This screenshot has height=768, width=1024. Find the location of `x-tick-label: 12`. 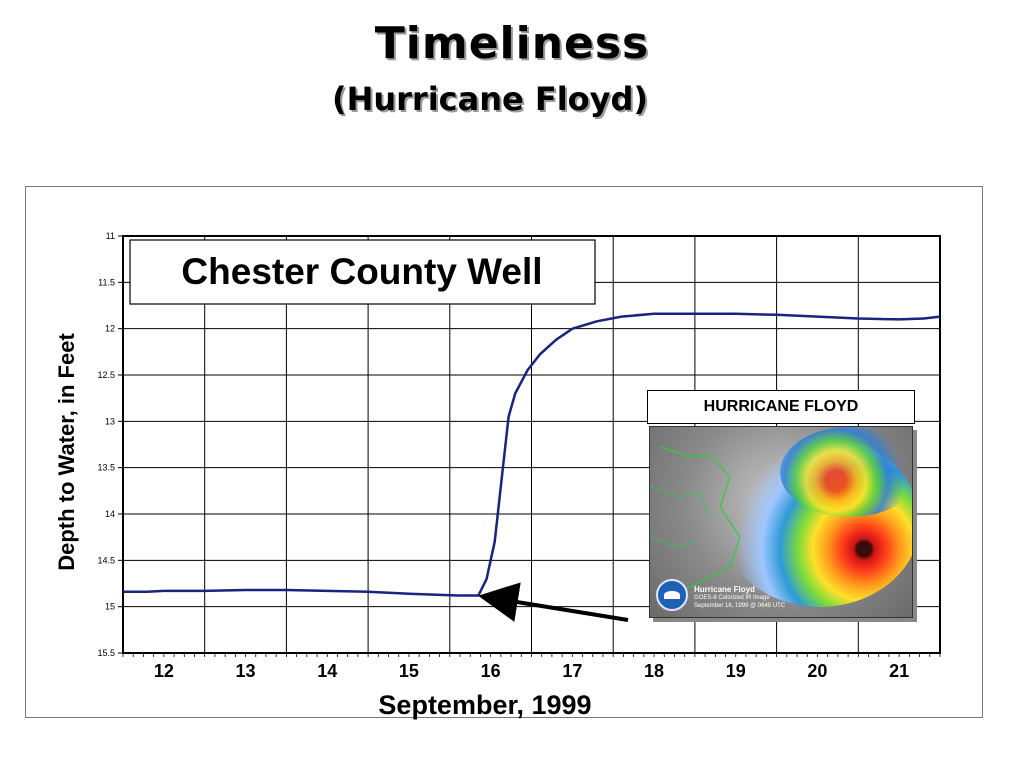

x-tick-label: 12 is located at coordinates (164, 671).